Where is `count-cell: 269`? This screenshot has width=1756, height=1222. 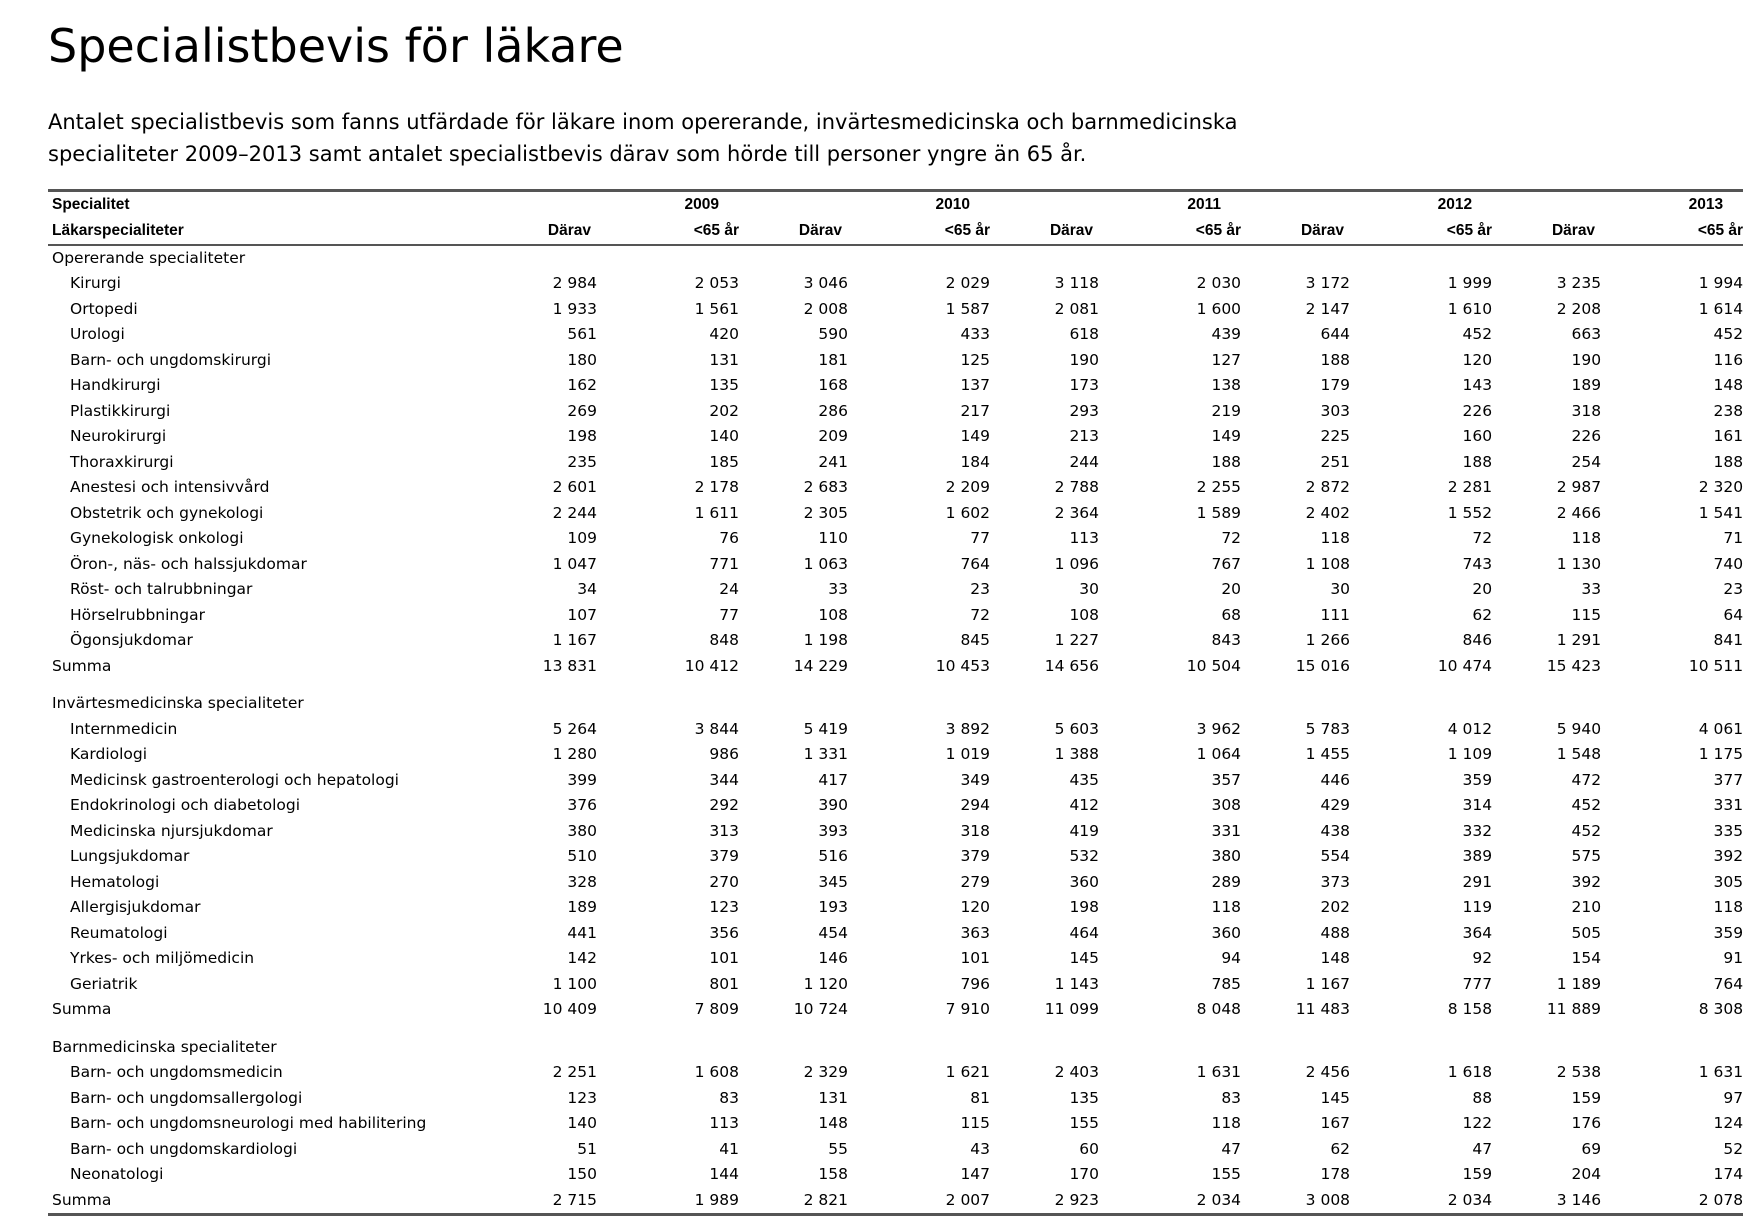
count-cell: 269 is located at coordinates (582, 410).